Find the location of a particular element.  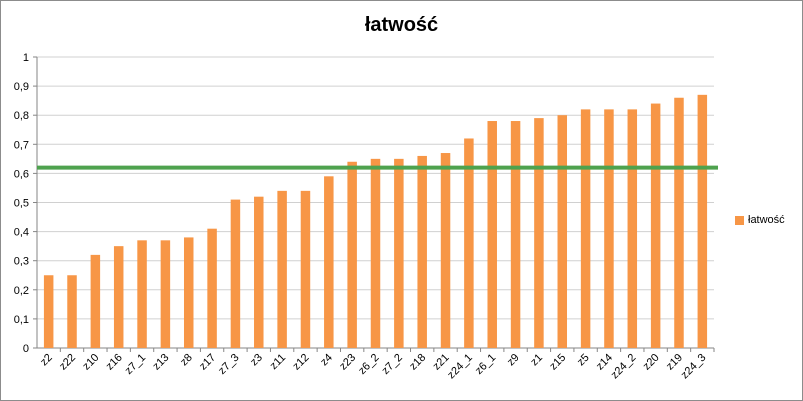

x-tick-label: z6_1 is located at coordinates (485, 364).